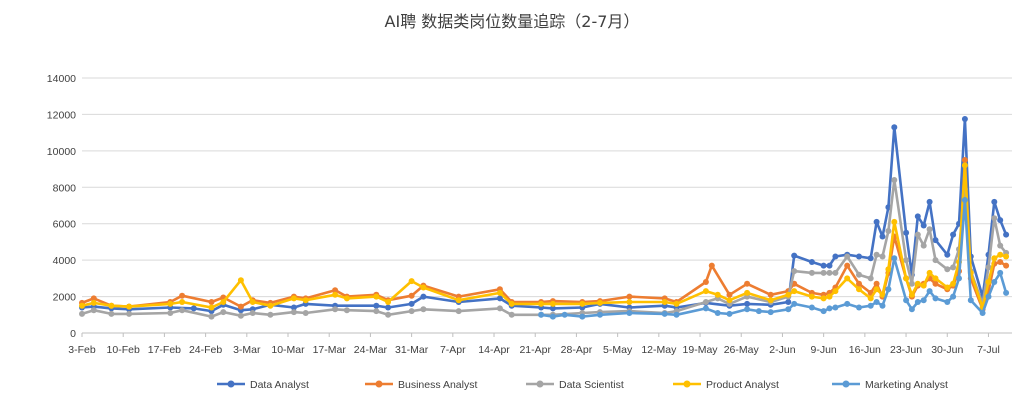  Describe the element at coordinates (61, 152) in the screenshot. I see `y-tick-label: 10000` at that location.